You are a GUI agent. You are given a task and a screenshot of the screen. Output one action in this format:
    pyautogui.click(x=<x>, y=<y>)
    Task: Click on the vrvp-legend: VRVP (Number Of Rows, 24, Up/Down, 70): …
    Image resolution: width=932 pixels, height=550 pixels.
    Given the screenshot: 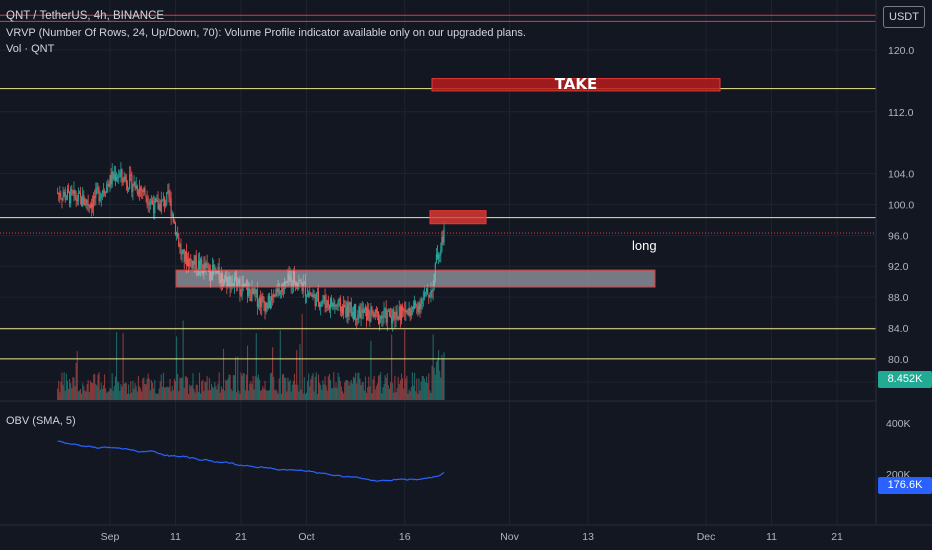 What is the action you would take?
    pyautogui.click(x=266, y=33)
    